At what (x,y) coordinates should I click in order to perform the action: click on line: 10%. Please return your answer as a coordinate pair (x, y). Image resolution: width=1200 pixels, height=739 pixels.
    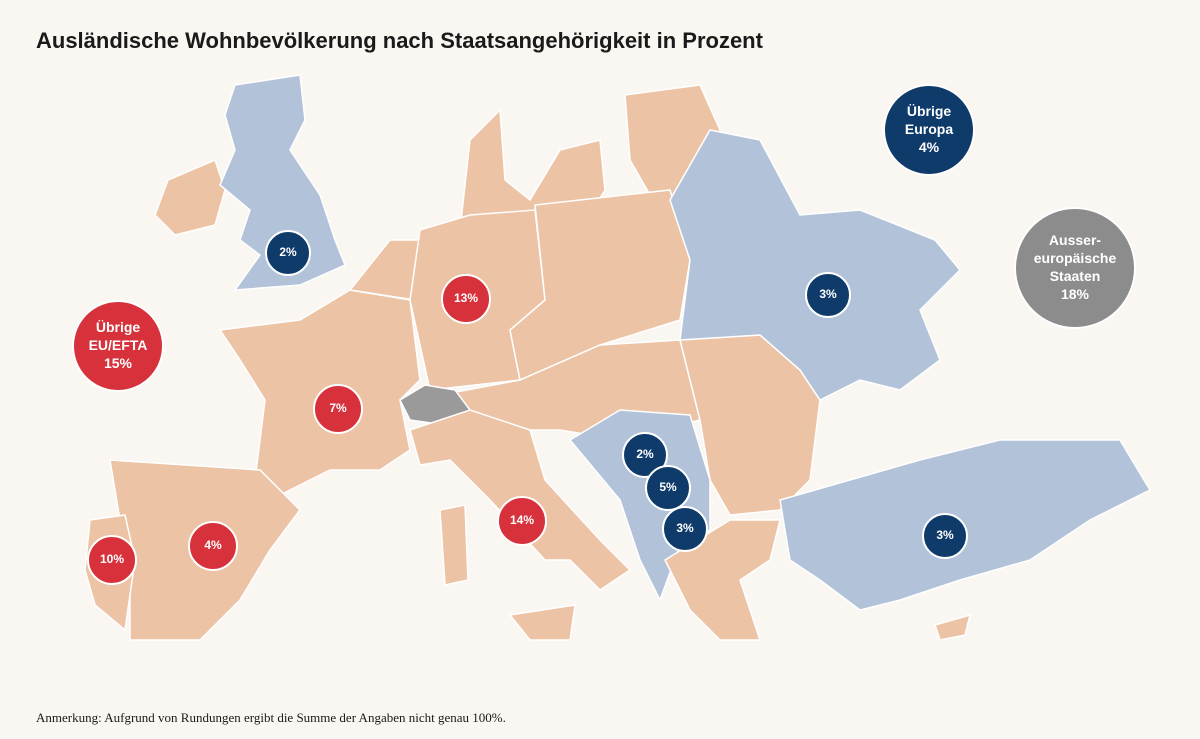
    Looking at the image, I should click on (112, 559).